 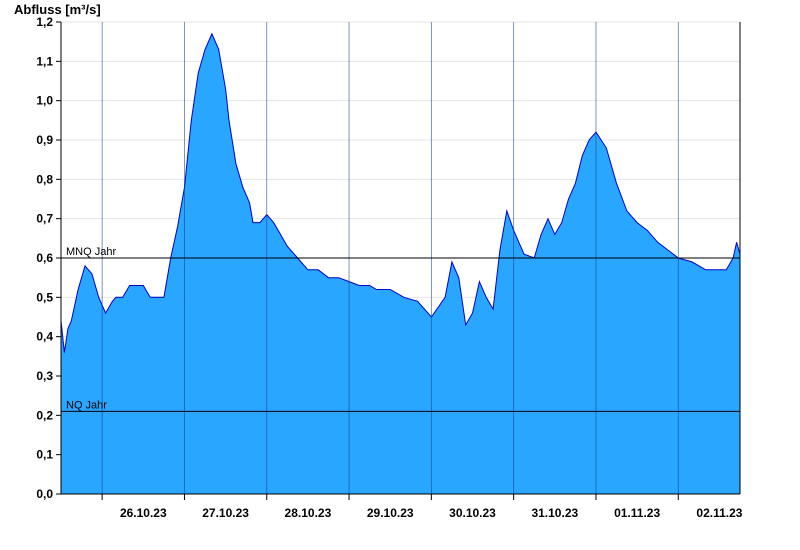 What do you see at coordinates (719, 513) in the screenshot?
I see `x-tick-label: 02.11.23` at bounding box center [719, 513].